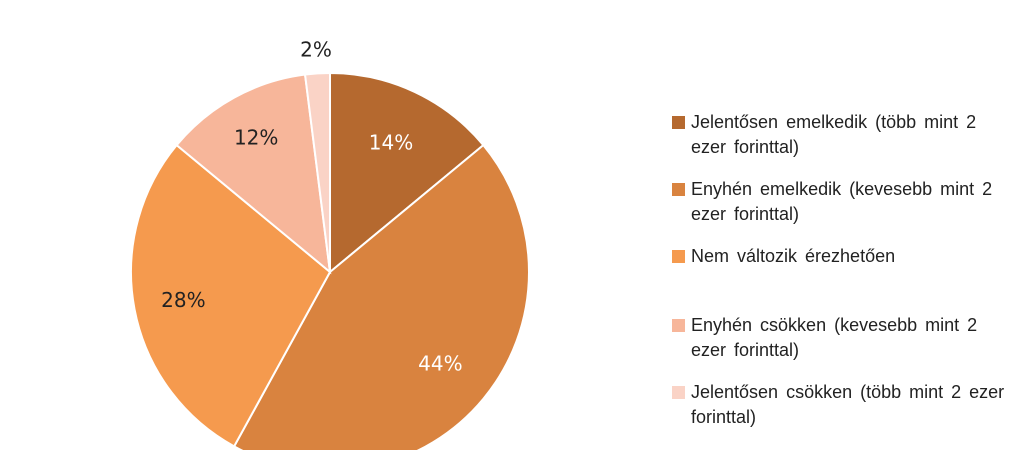 Image resolution: width=1024 pixels, height=450 pixels. What do you see at coordinates (678, 189) in the screenshot?
I see `legend-swatch-slight-increase` at bounding box center [678, 189].